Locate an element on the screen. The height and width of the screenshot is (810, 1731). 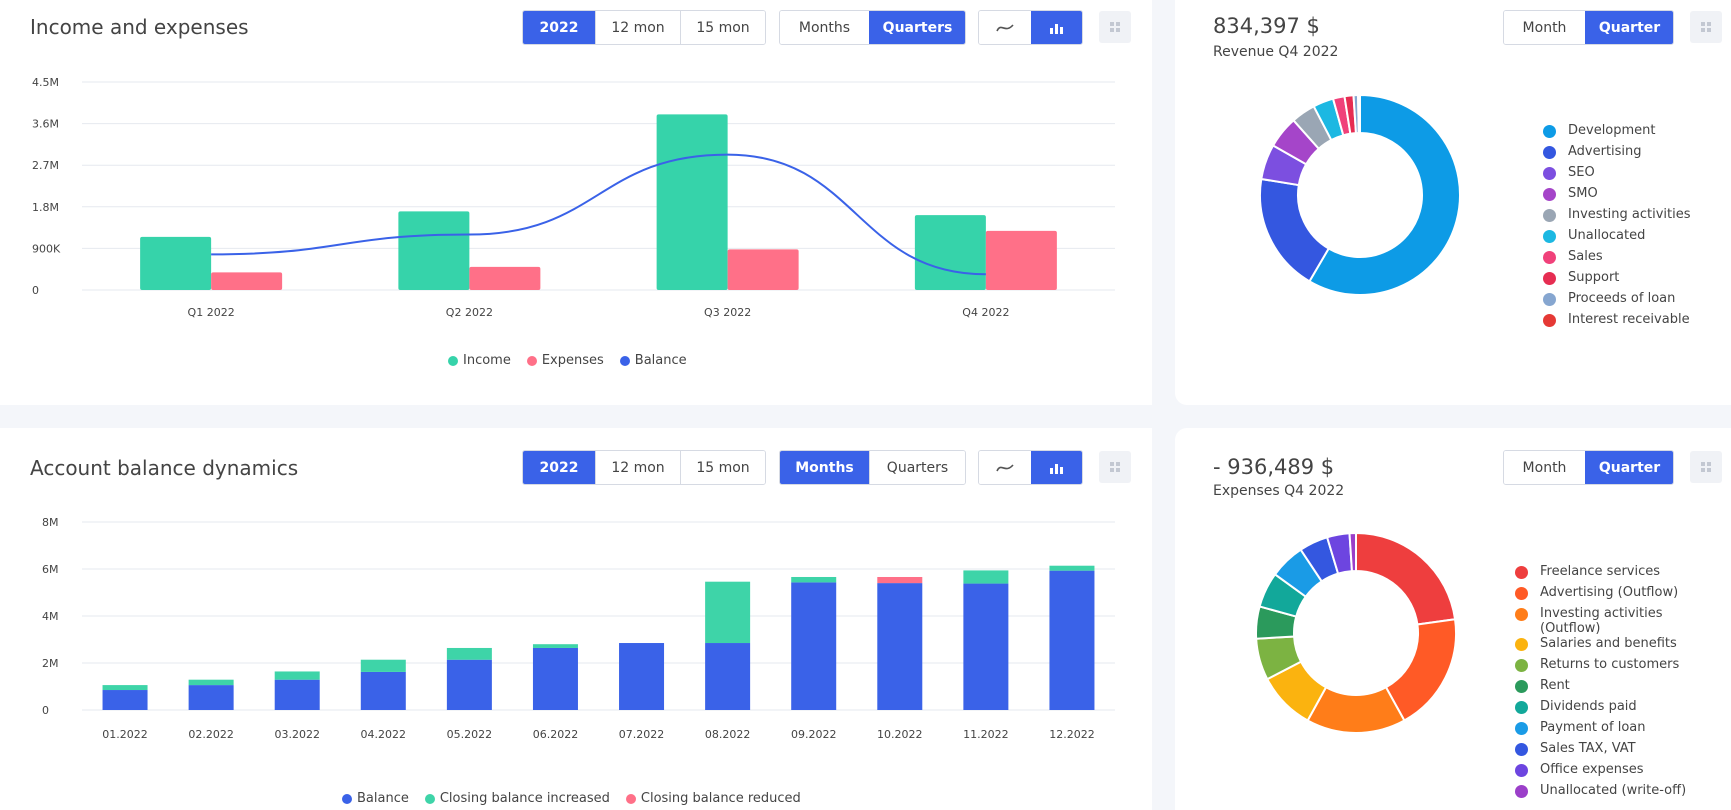
legend-label: Interest receivable is located at coordinates (1629, 319).